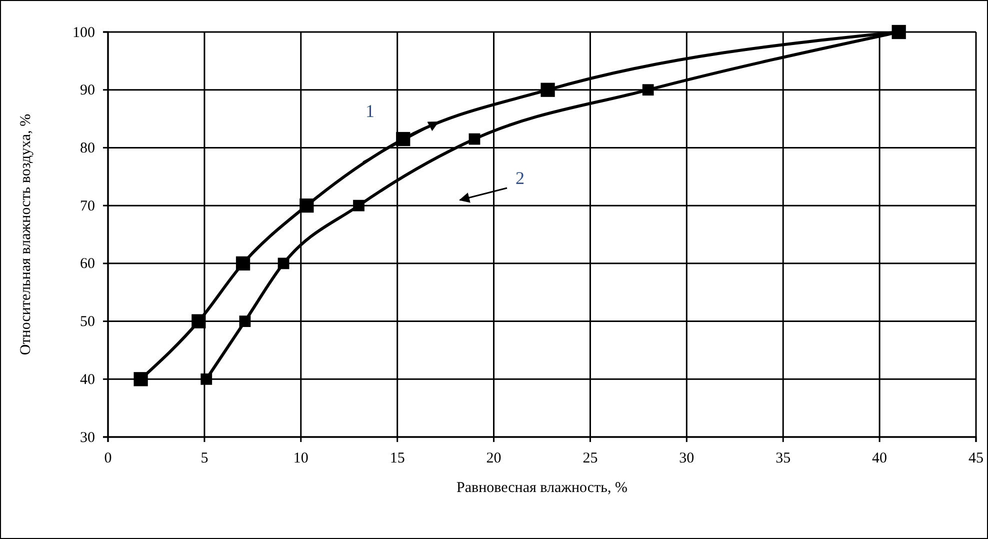 The height and width of the screenshot is (539, 988). What do you see at coordinates (87, 90) in the screenshot?
I see `y-tick-label: 90` at bounding box center [87, 90].